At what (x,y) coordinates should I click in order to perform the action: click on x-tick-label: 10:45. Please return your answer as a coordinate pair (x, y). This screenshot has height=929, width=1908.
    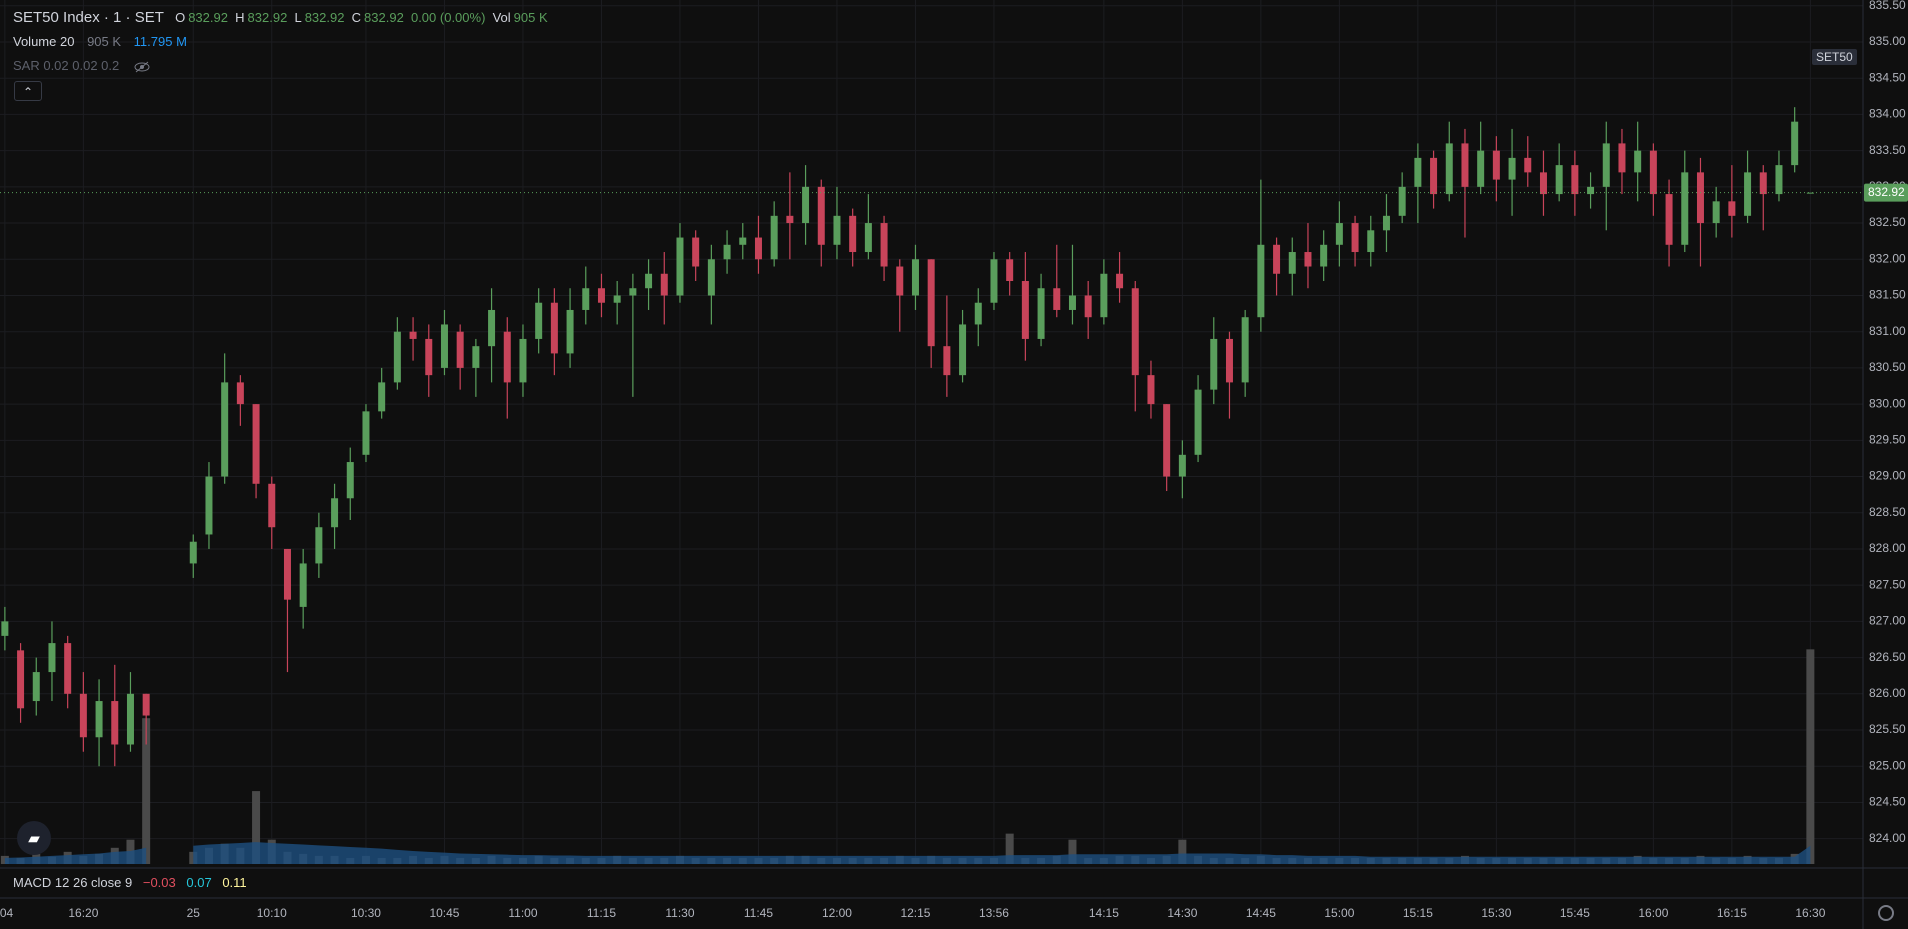
    Looking at the image, I should click on (444, 913).